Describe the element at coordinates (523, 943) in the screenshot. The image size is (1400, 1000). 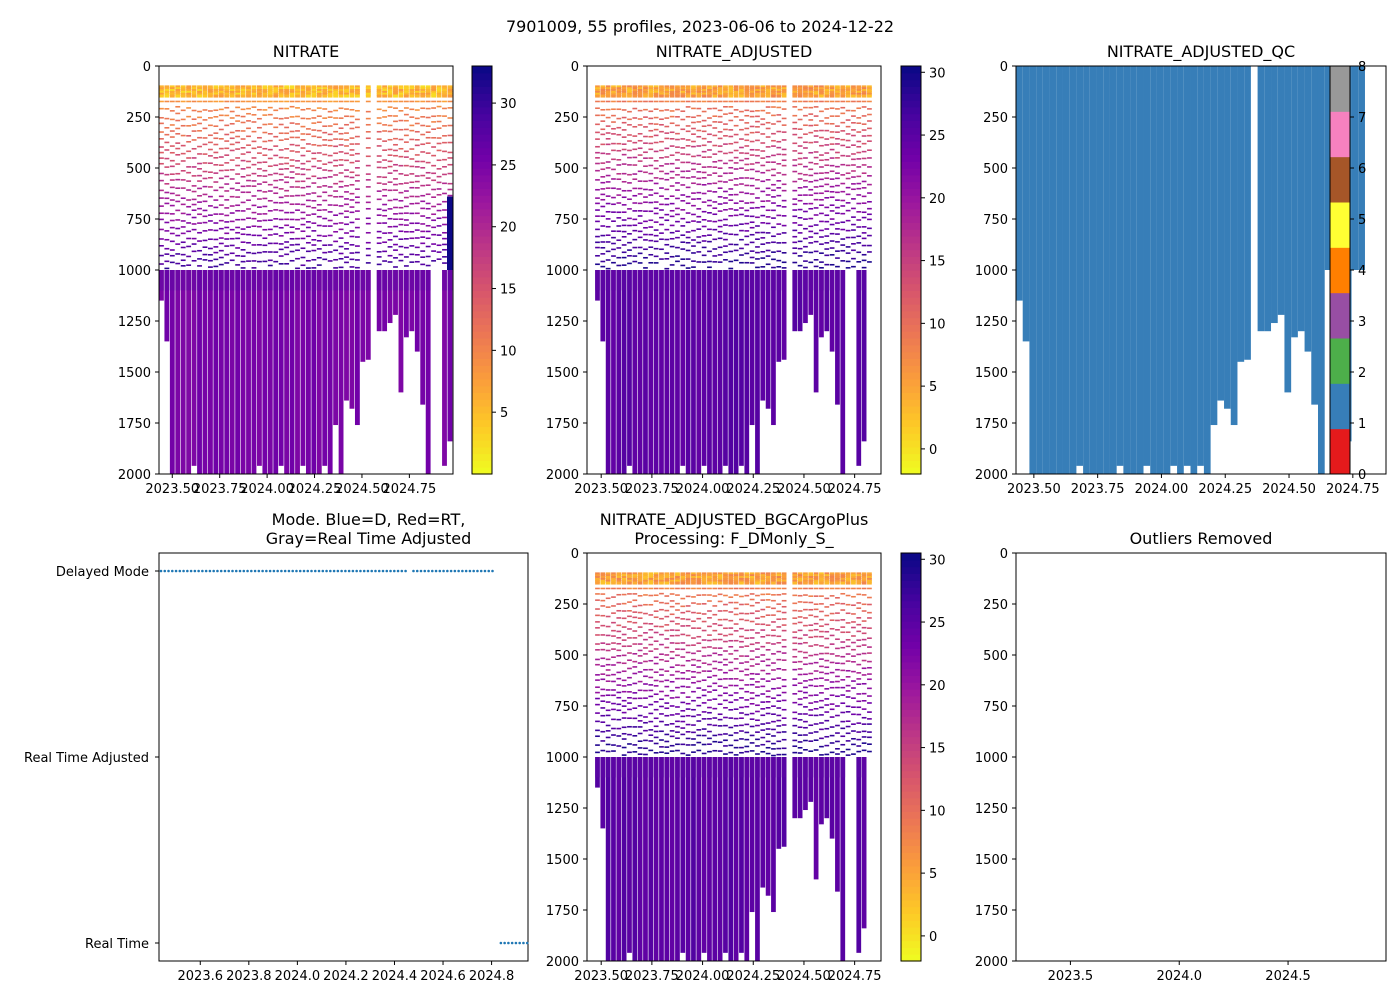
I see `mode-point` at that location.